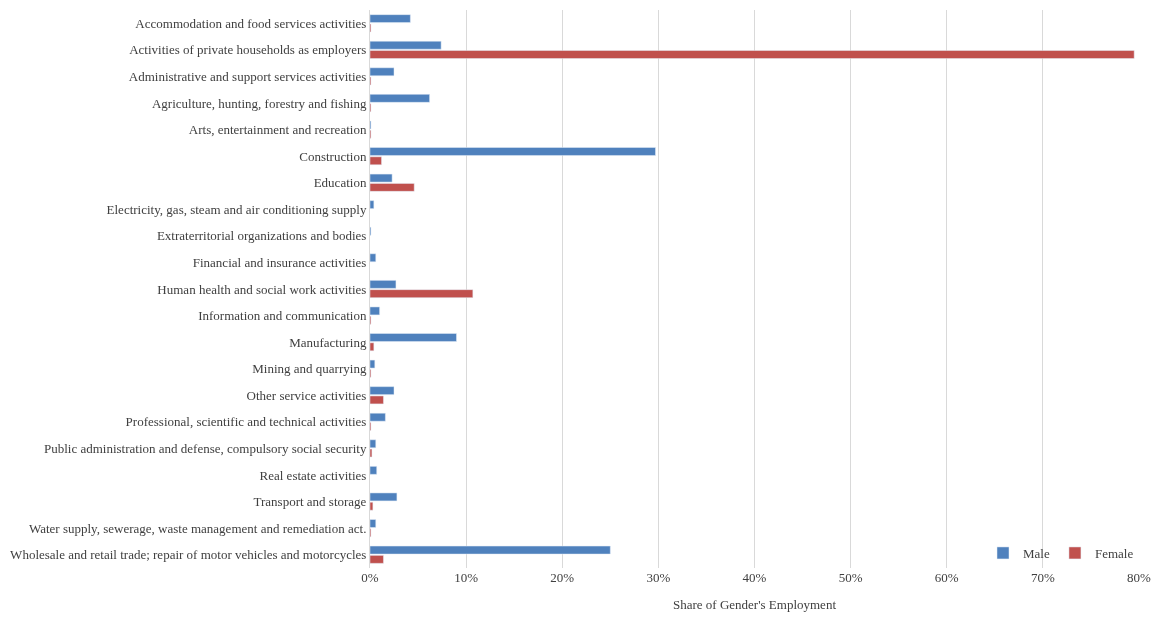  What do you see at coordinates (658, 577) in the screenshot?
I see `x-tick-label: 30%` at bounding box center [658, 577].